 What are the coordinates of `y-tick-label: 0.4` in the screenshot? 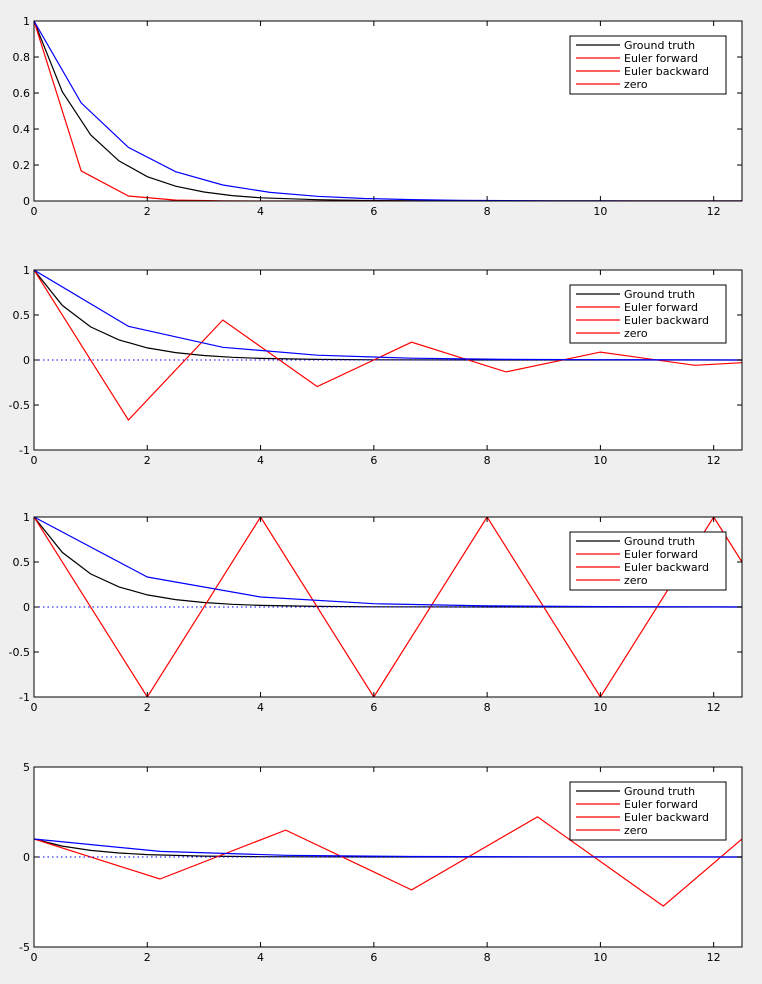 It's located at (22, 129).